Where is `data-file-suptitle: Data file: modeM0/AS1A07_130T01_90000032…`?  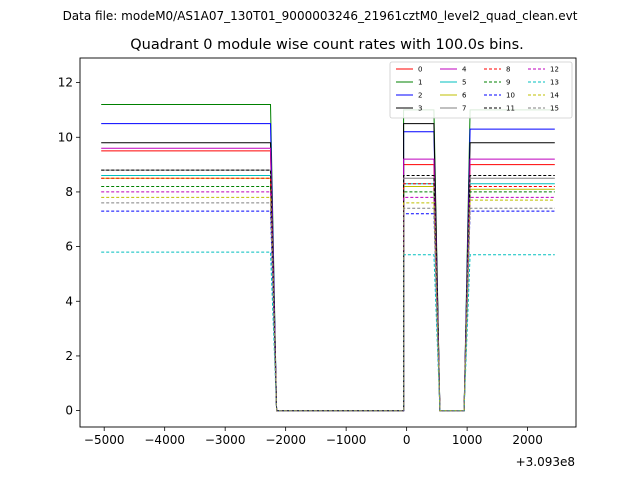
data-file-suptitle: Data file: modeM0/AS1A07_130T01_90000032… is located at coordinates (320, 16).